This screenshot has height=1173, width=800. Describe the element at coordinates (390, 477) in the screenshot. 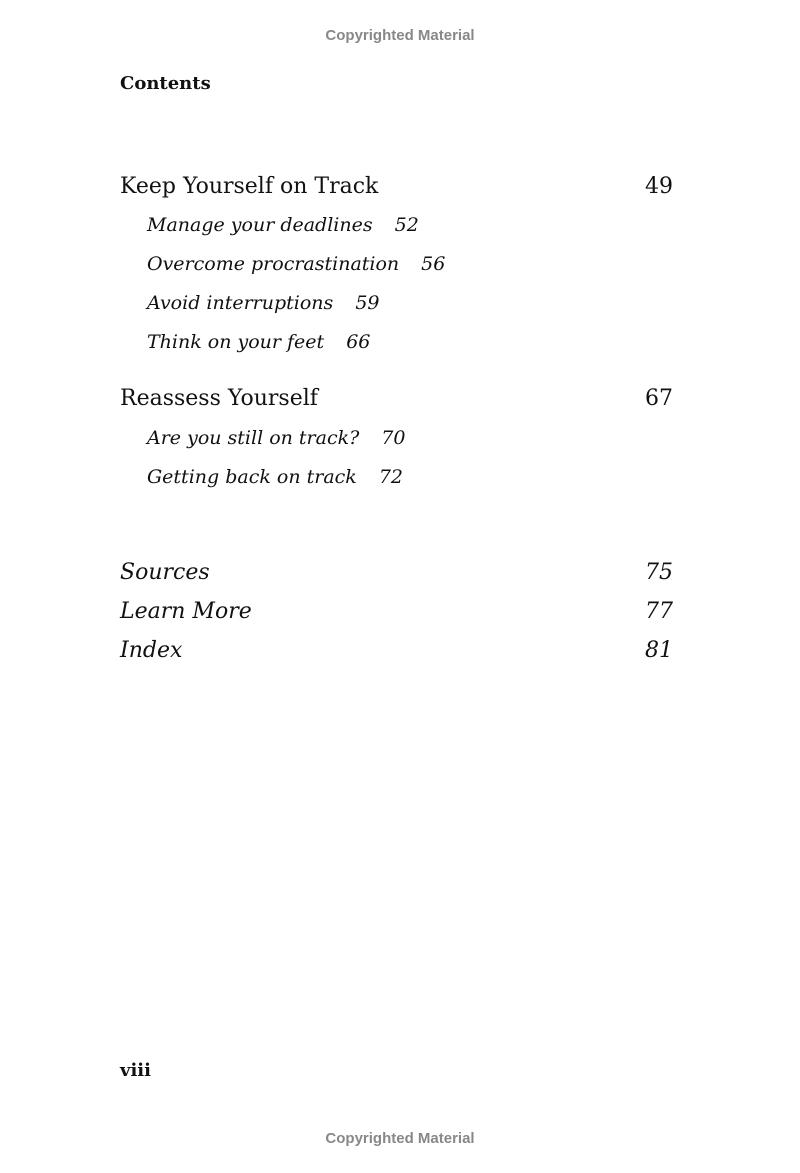

I see `item-page: 72` at that location.